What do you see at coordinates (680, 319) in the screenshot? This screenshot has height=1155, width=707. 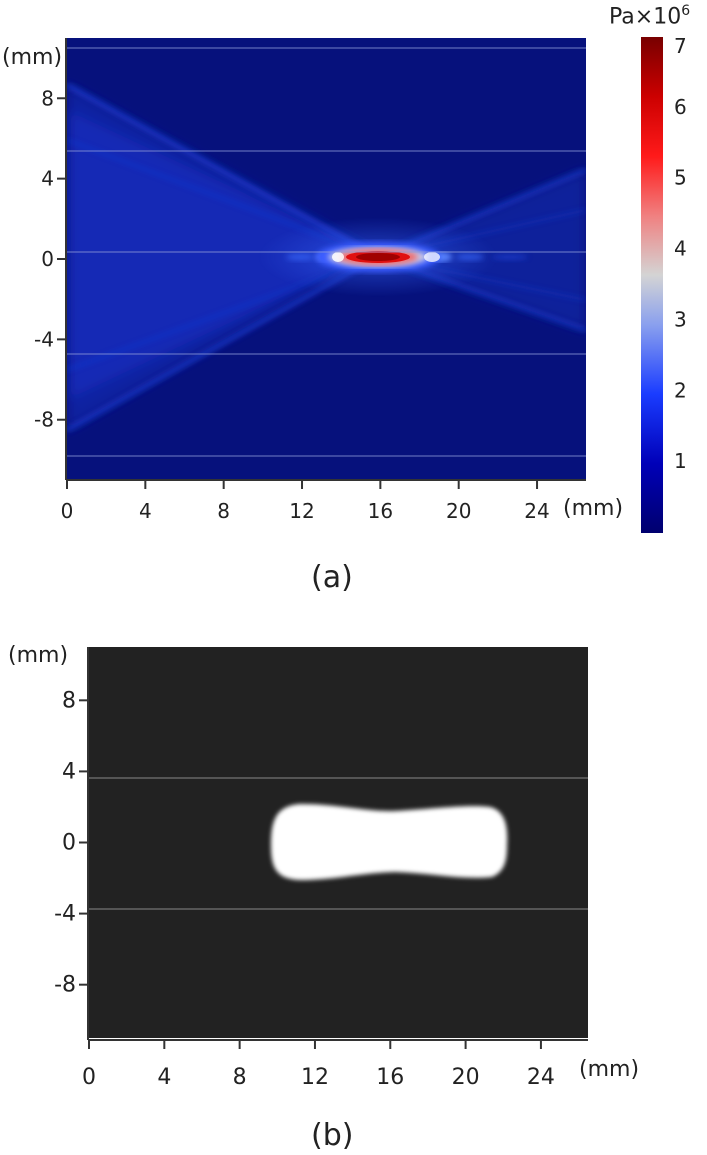 I see `colorbar-tick-label: 3` at bounding box center [680, 319].